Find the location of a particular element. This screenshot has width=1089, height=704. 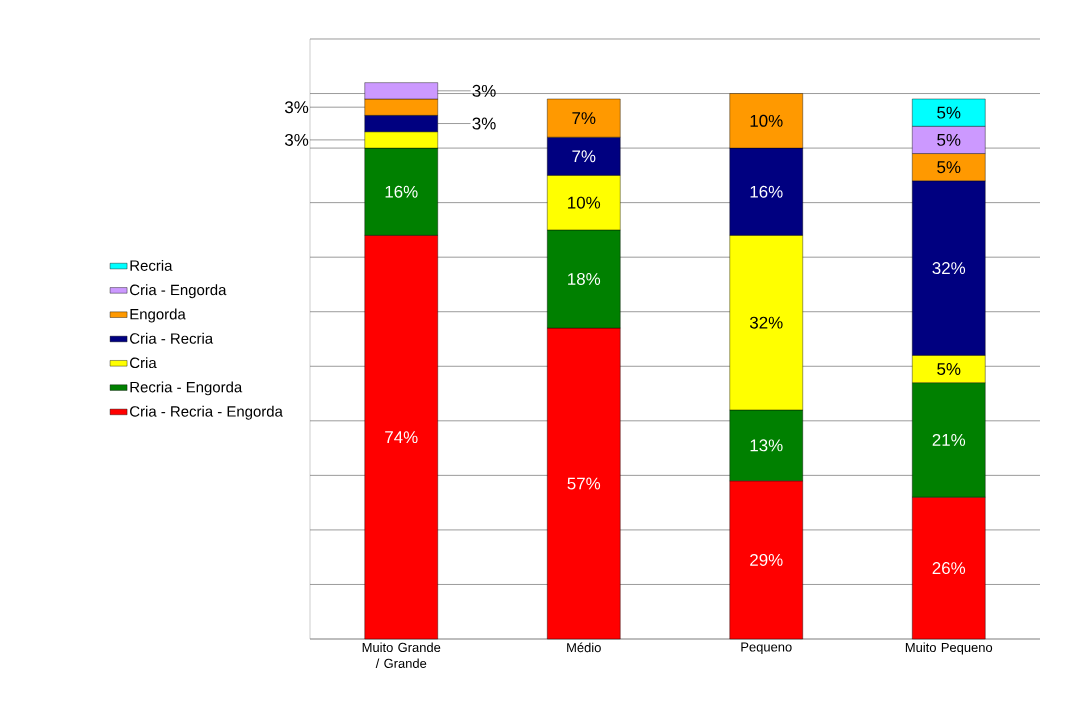

x-tick-label: Muito Pequeno is located at coordinates (949, 648).